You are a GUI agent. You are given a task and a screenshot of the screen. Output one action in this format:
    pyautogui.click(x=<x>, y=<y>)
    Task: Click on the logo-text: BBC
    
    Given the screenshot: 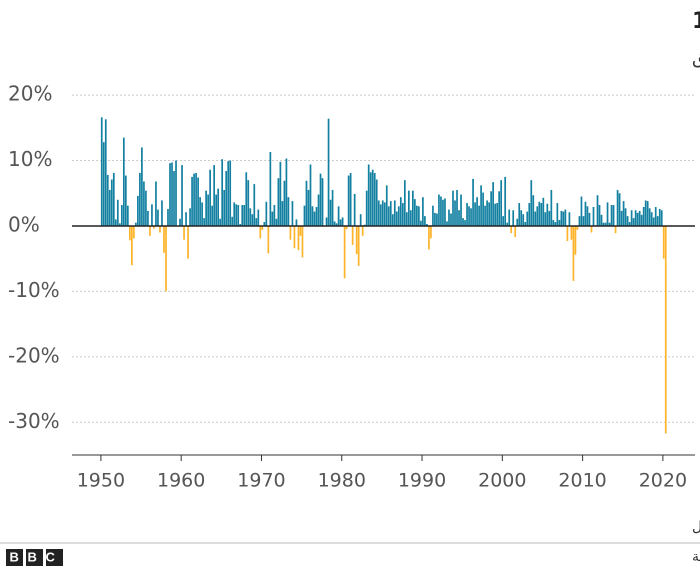 What is the action you would take?
    pyautogui.click(x=37, y=556)
    